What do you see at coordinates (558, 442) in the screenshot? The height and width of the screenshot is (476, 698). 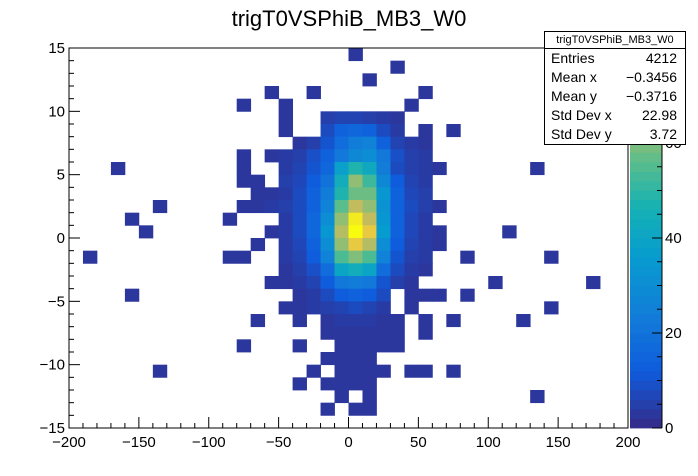 I see `x-tick-label: 150` at bounding box center [558, 442].